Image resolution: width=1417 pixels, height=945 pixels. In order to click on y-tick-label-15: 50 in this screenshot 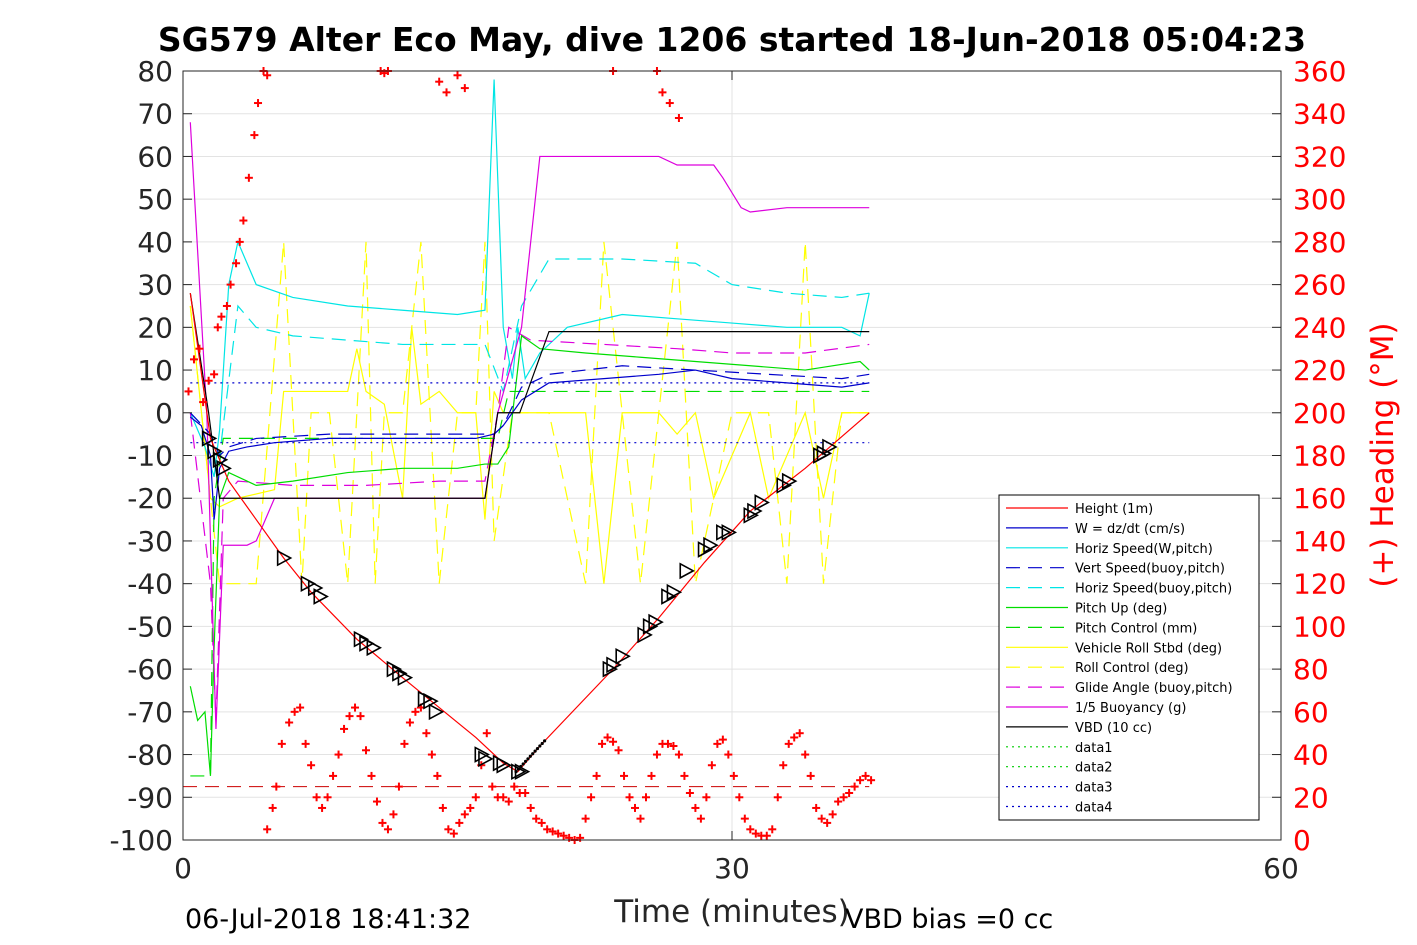, I will do `click(155, 199)`.